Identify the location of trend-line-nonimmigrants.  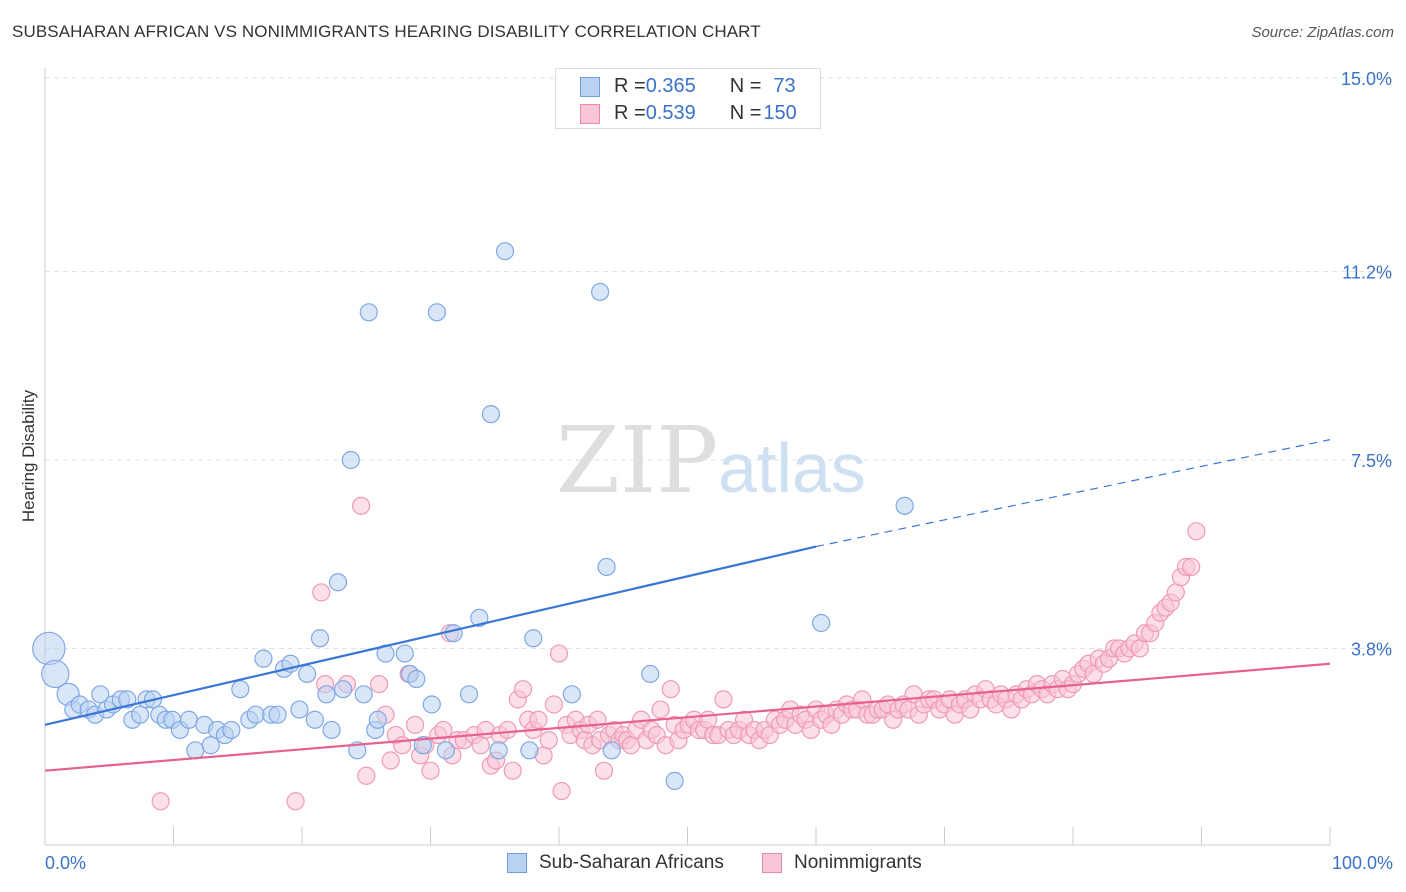
(687, 717).